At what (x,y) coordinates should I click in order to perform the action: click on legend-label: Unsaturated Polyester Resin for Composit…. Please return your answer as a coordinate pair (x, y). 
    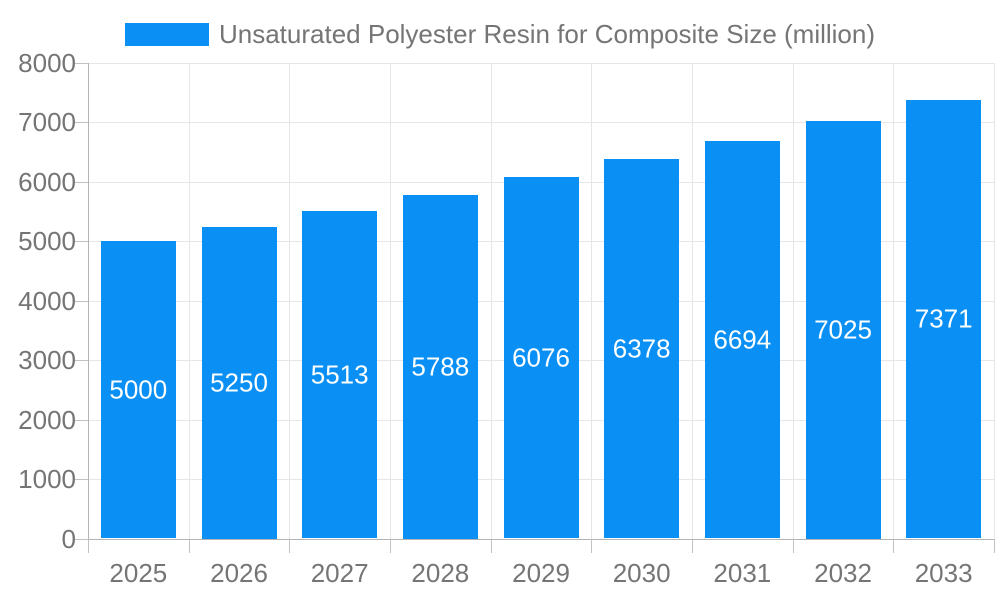
    Looking at the image, I should click on (547, 34).